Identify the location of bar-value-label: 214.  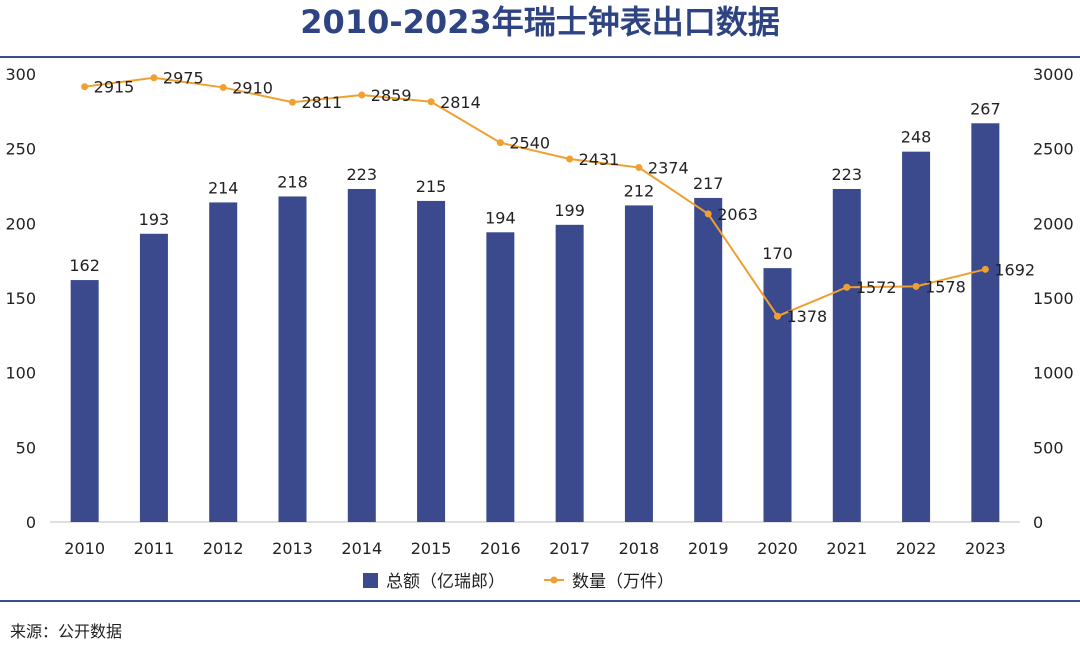
(223, 187).